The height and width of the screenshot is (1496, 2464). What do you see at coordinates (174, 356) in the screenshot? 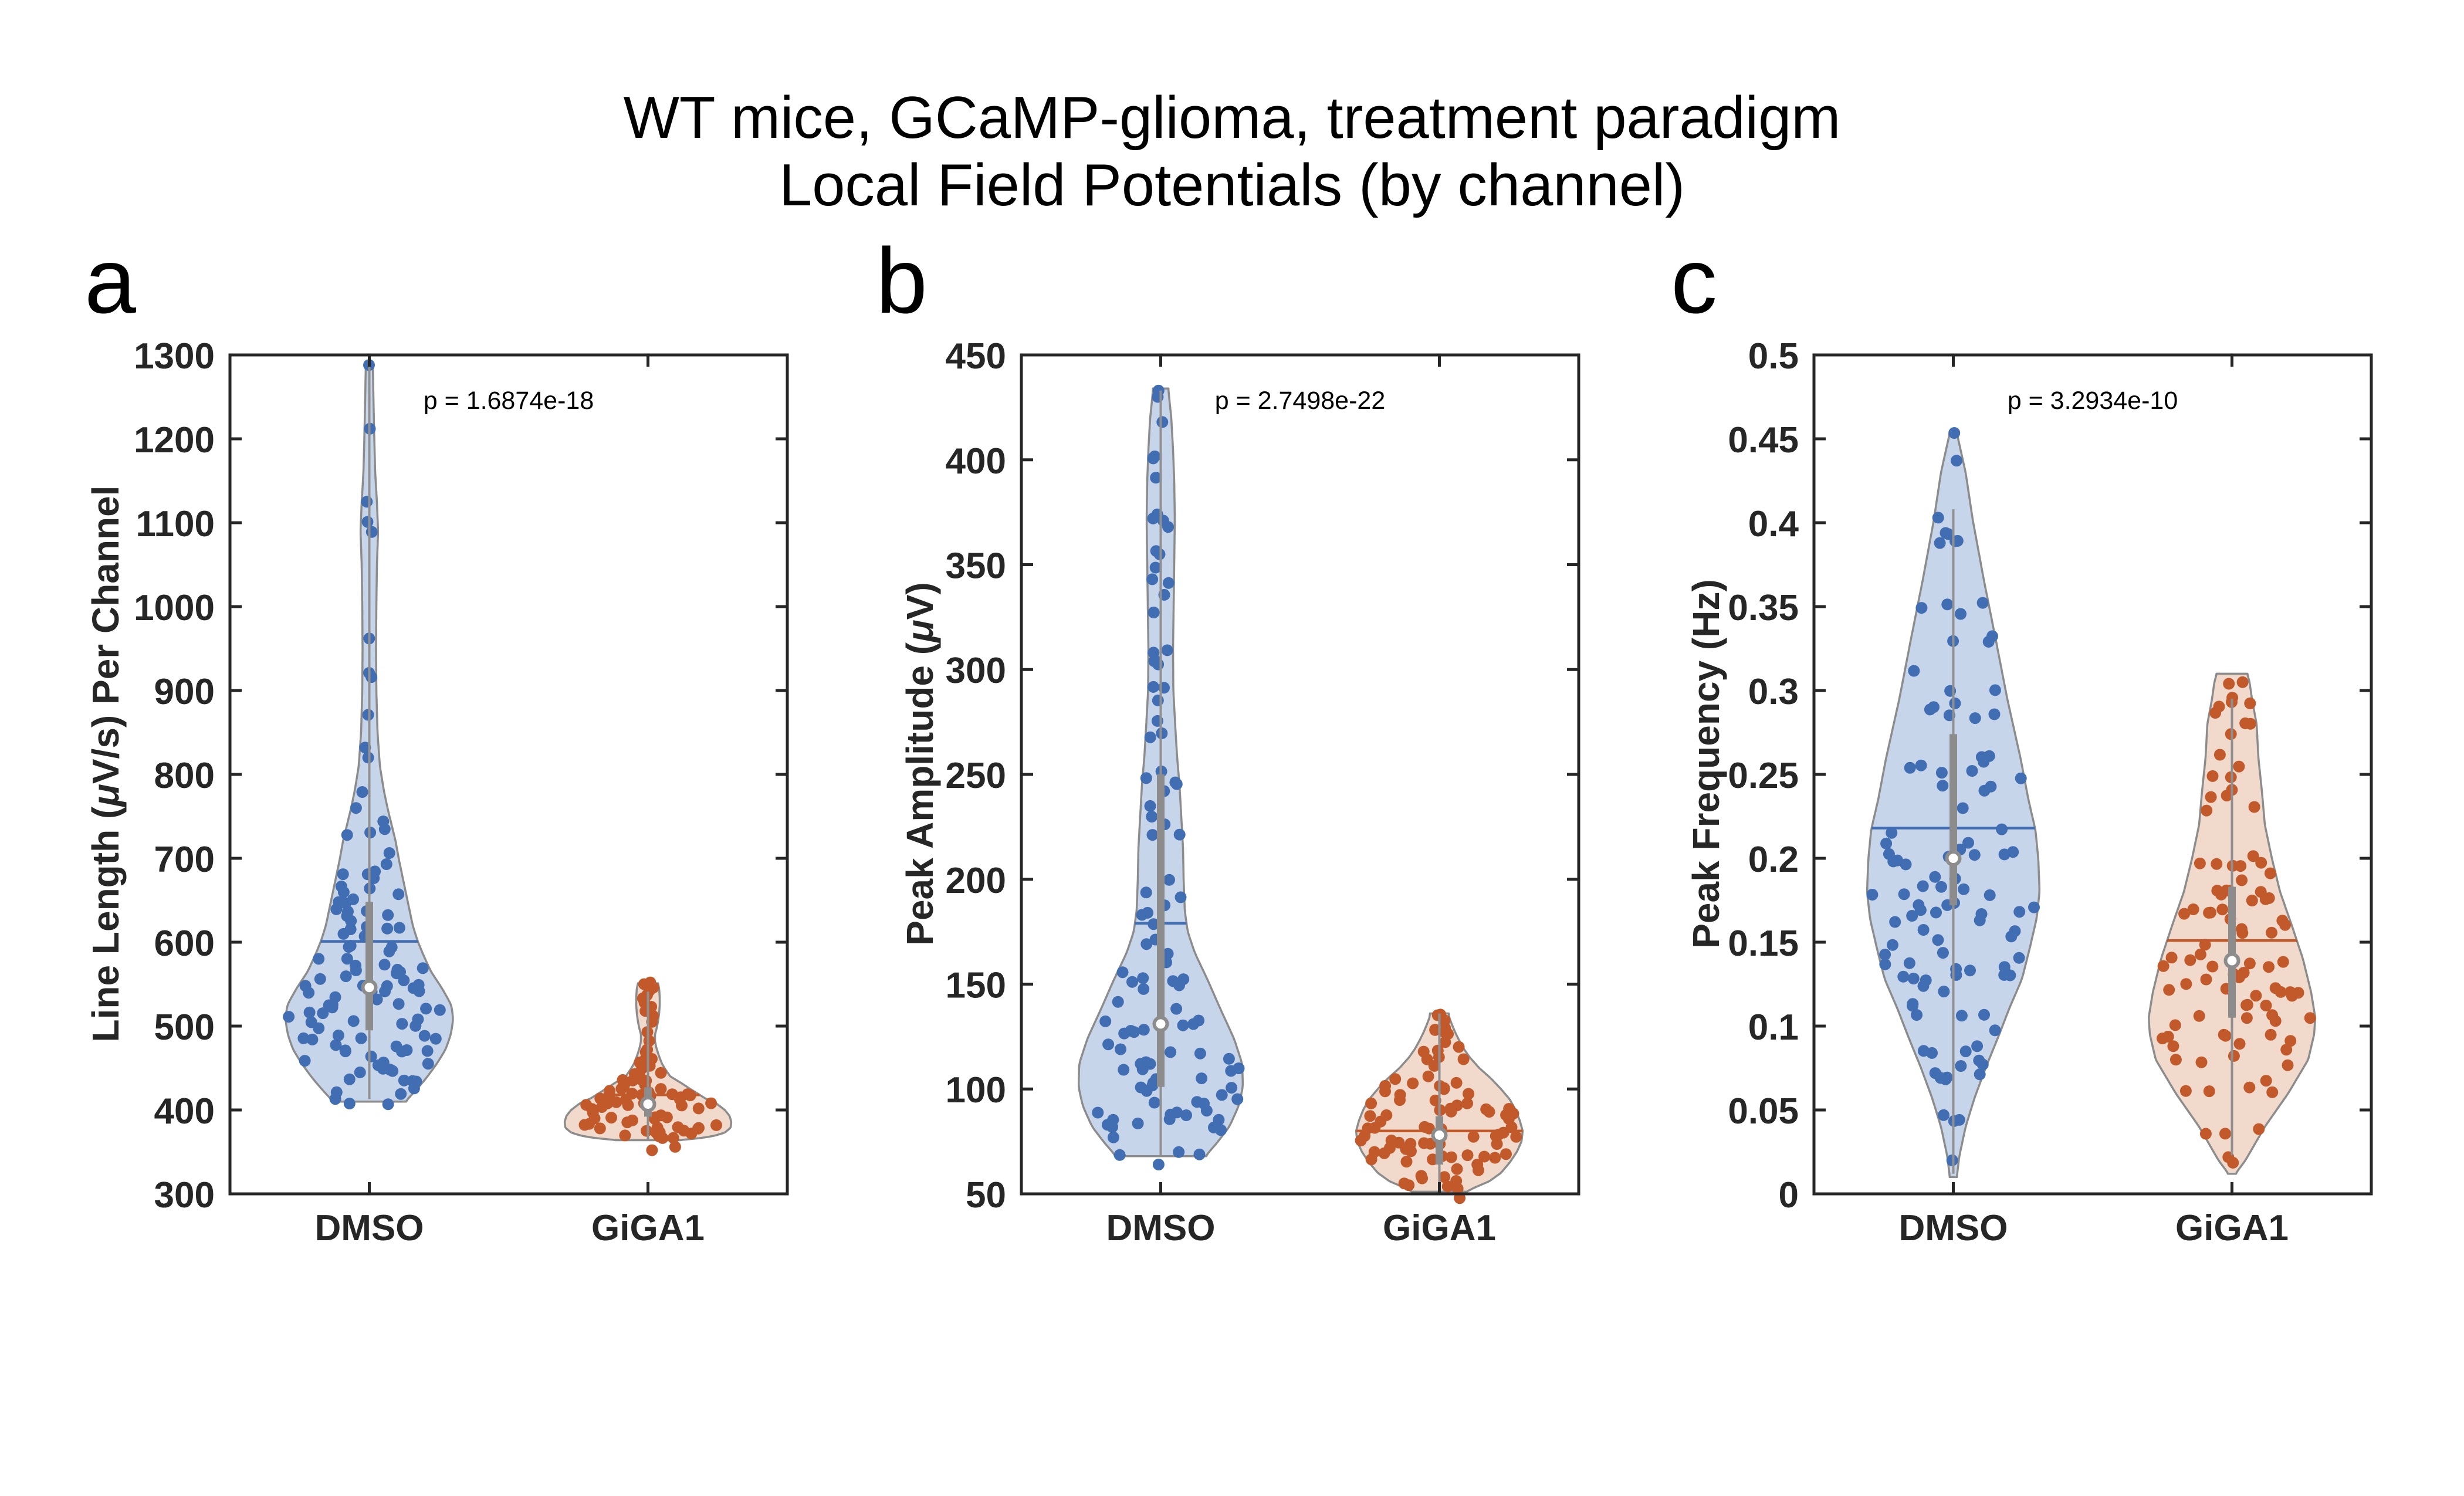
I see `svg-text: 1300` at bounding box center [174, 356].